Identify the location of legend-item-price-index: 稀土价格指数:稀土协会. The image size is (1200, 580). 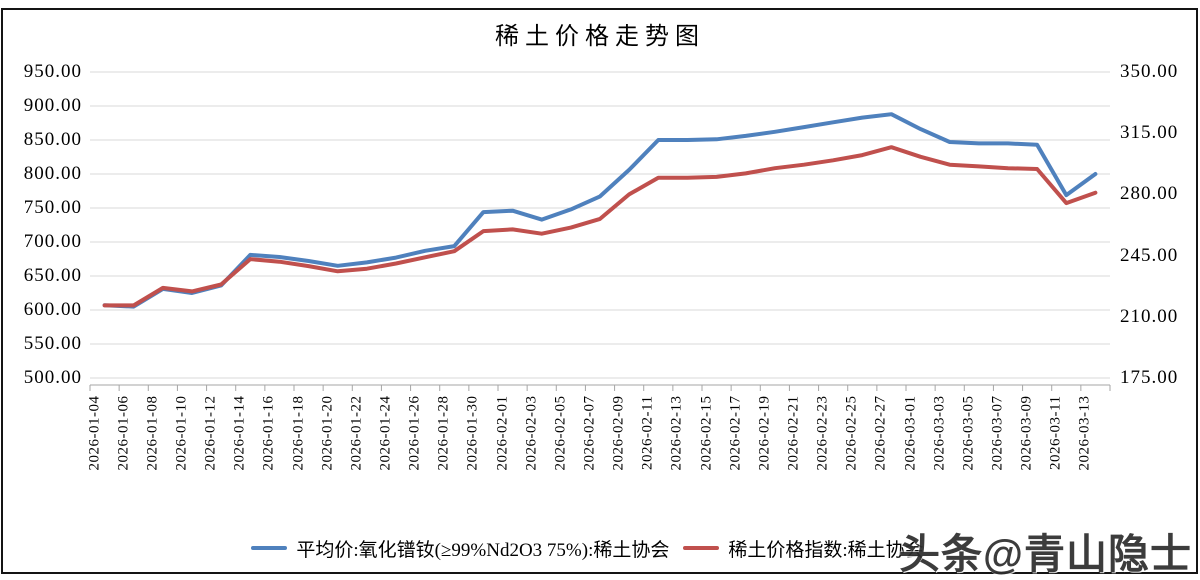
(803, 548).